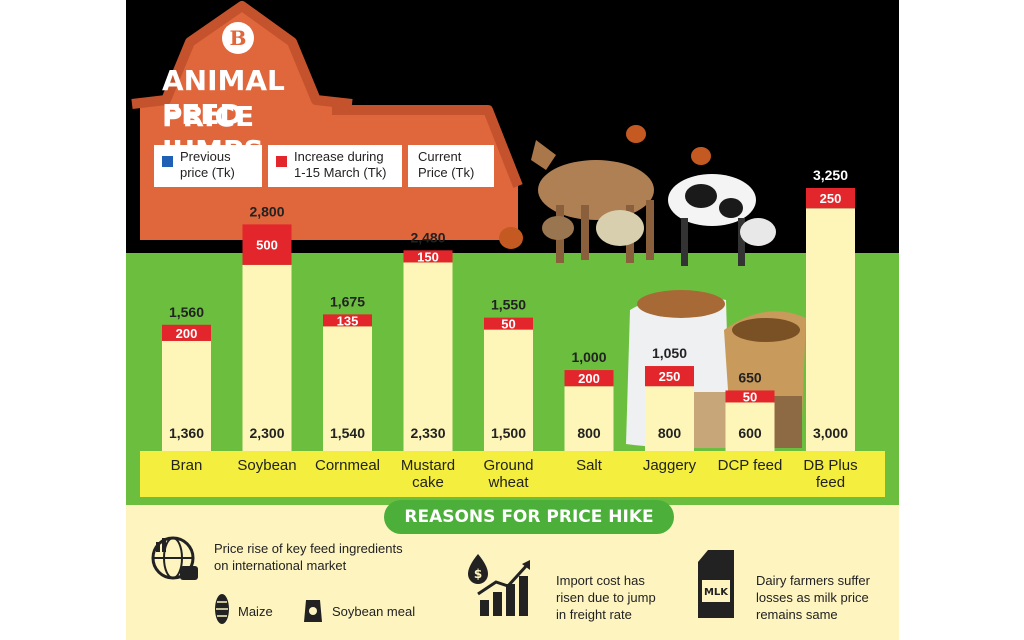 The height and width of the screenshot is (640, 1024). I want to click on reason-2-line1: Import cost has, so click(600, 580).